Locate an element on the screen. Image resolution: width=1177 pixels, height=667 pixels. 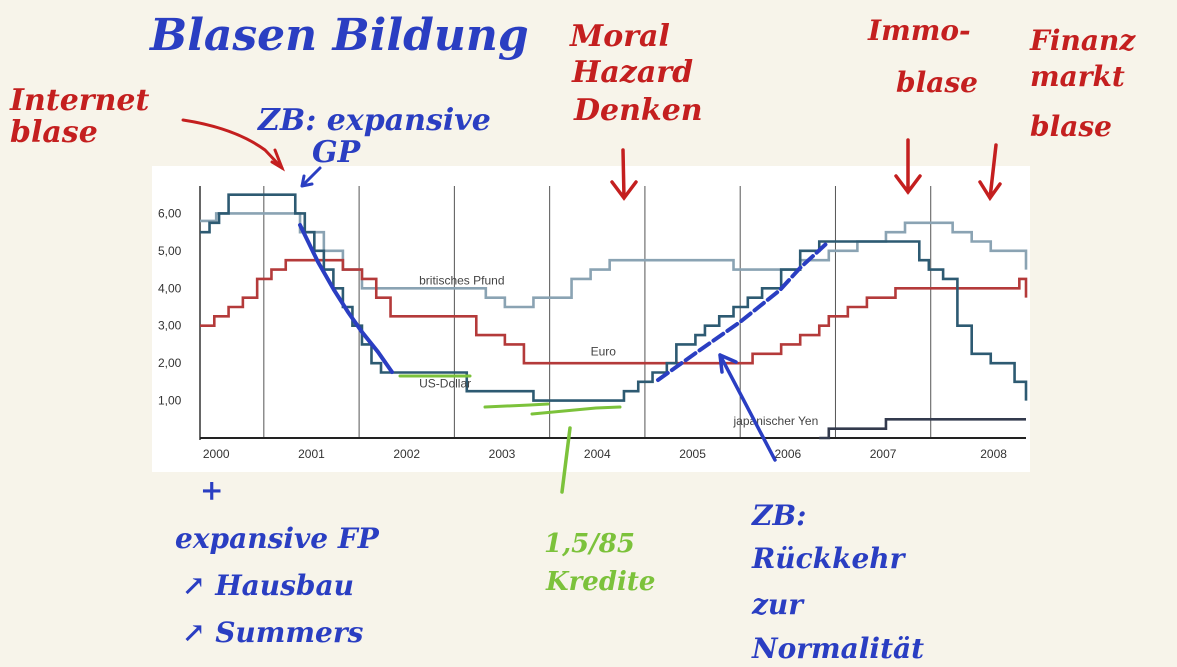
series-line-britisches-pfund is located at coordinates (614, 260).